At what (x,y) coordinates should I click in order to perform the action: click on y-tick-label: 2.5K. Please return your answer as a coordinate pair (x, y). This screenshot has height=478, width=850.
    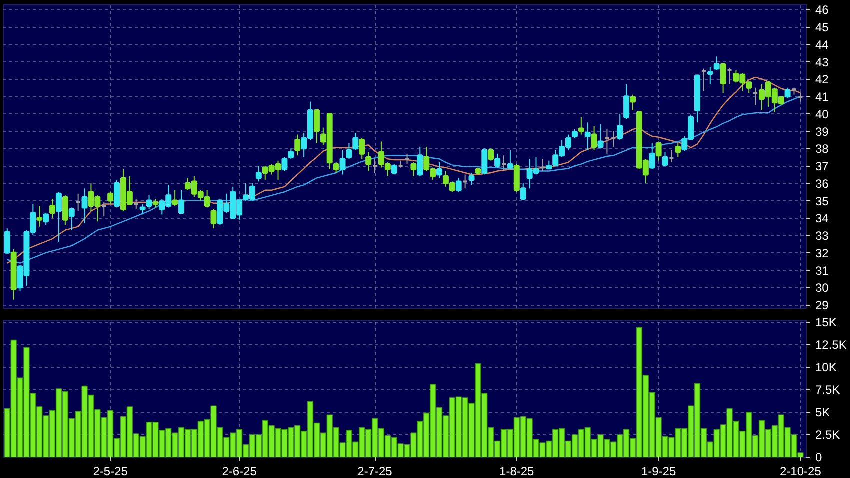
    Looking at the image, I should click on (828, 435).